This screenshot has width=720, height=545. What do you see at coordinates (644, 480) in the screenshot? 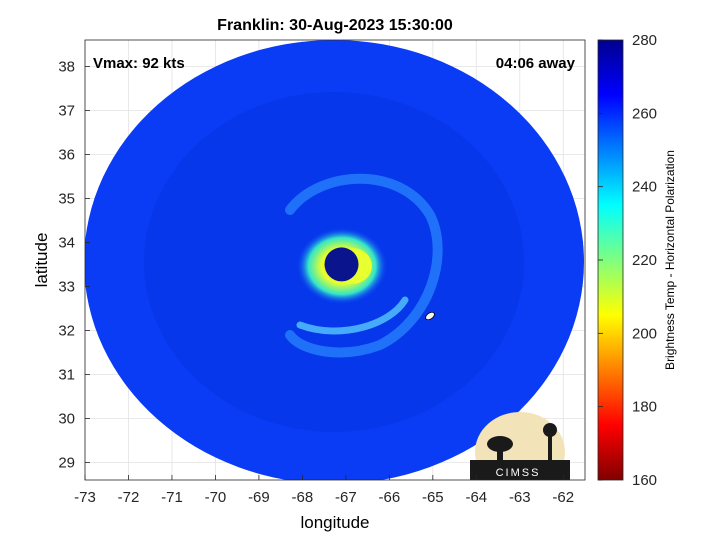
I see `colorbar-tick-label: 160` at bounding box center [644, 480].